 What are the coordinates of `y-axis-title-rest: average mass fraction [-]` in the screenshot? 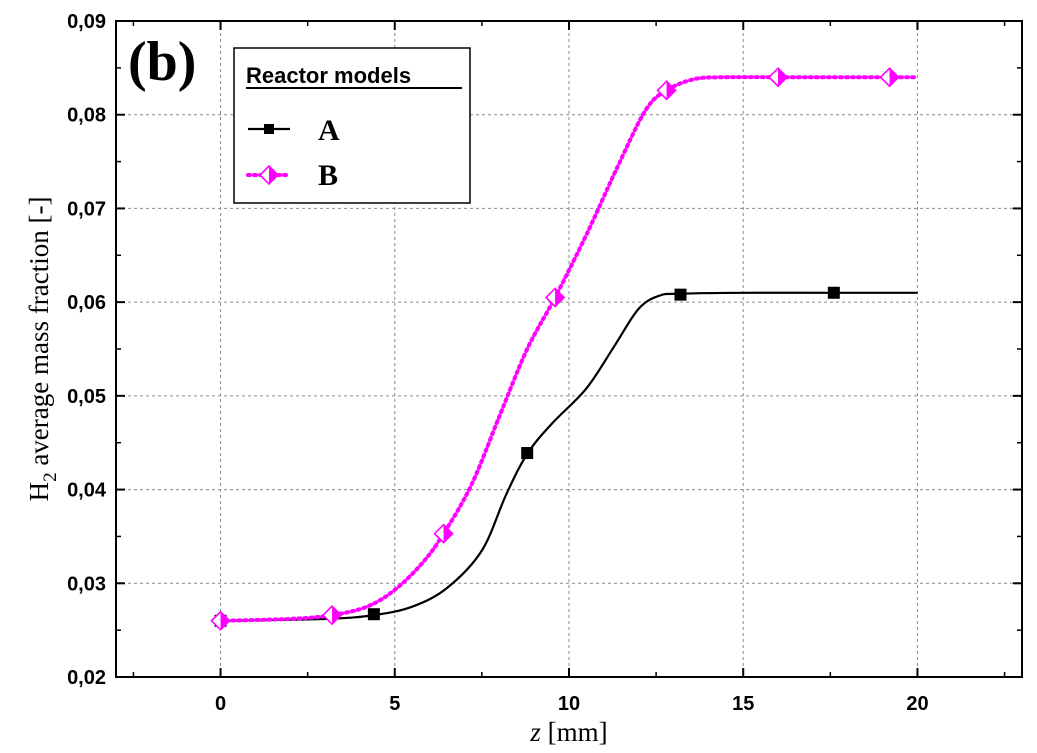 It's located at (39, 335).